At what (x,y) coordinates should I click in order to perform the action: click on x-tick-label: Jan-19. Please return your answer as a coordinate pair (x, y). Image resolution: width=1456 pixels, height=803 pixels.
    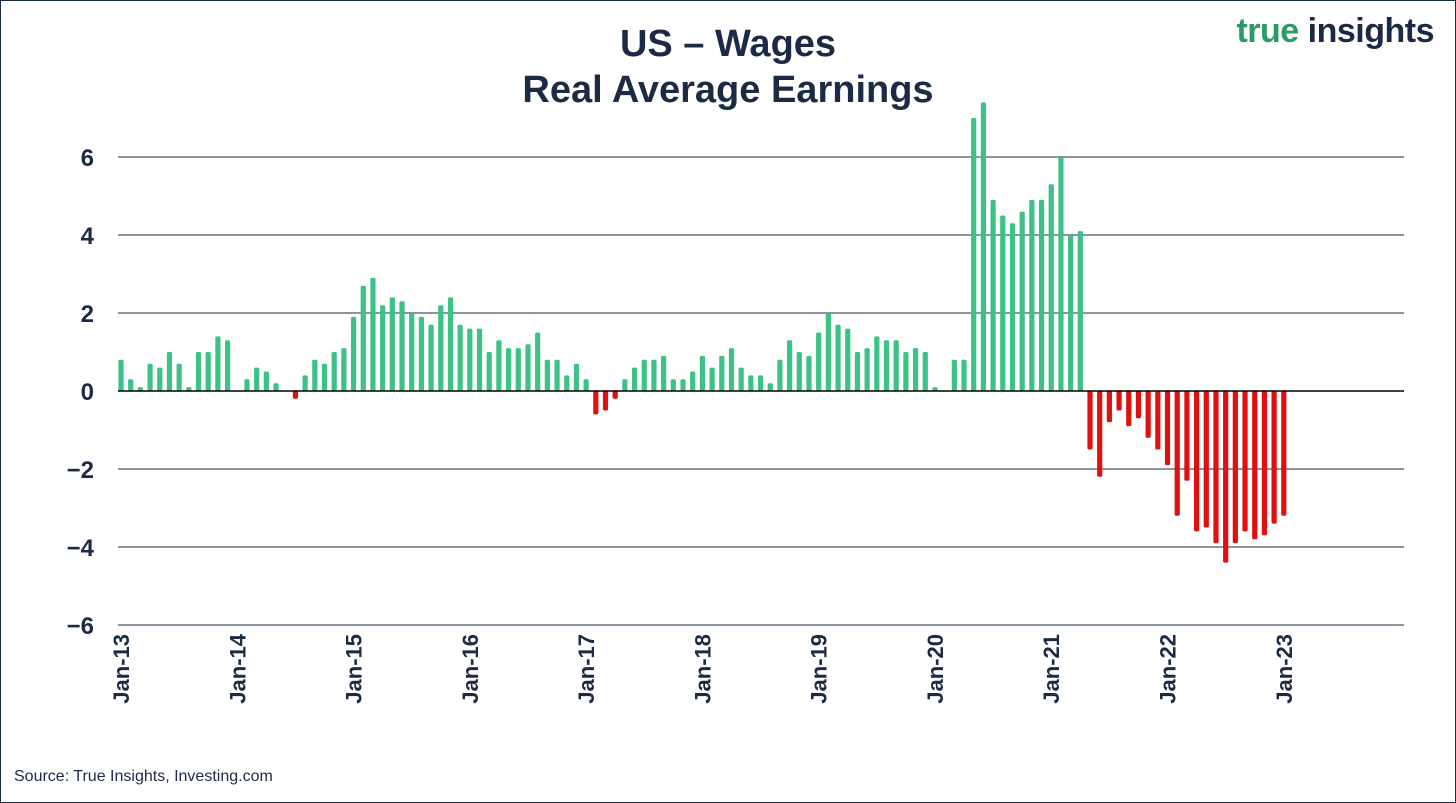
    Looking at the image, I should click on (819, 669).